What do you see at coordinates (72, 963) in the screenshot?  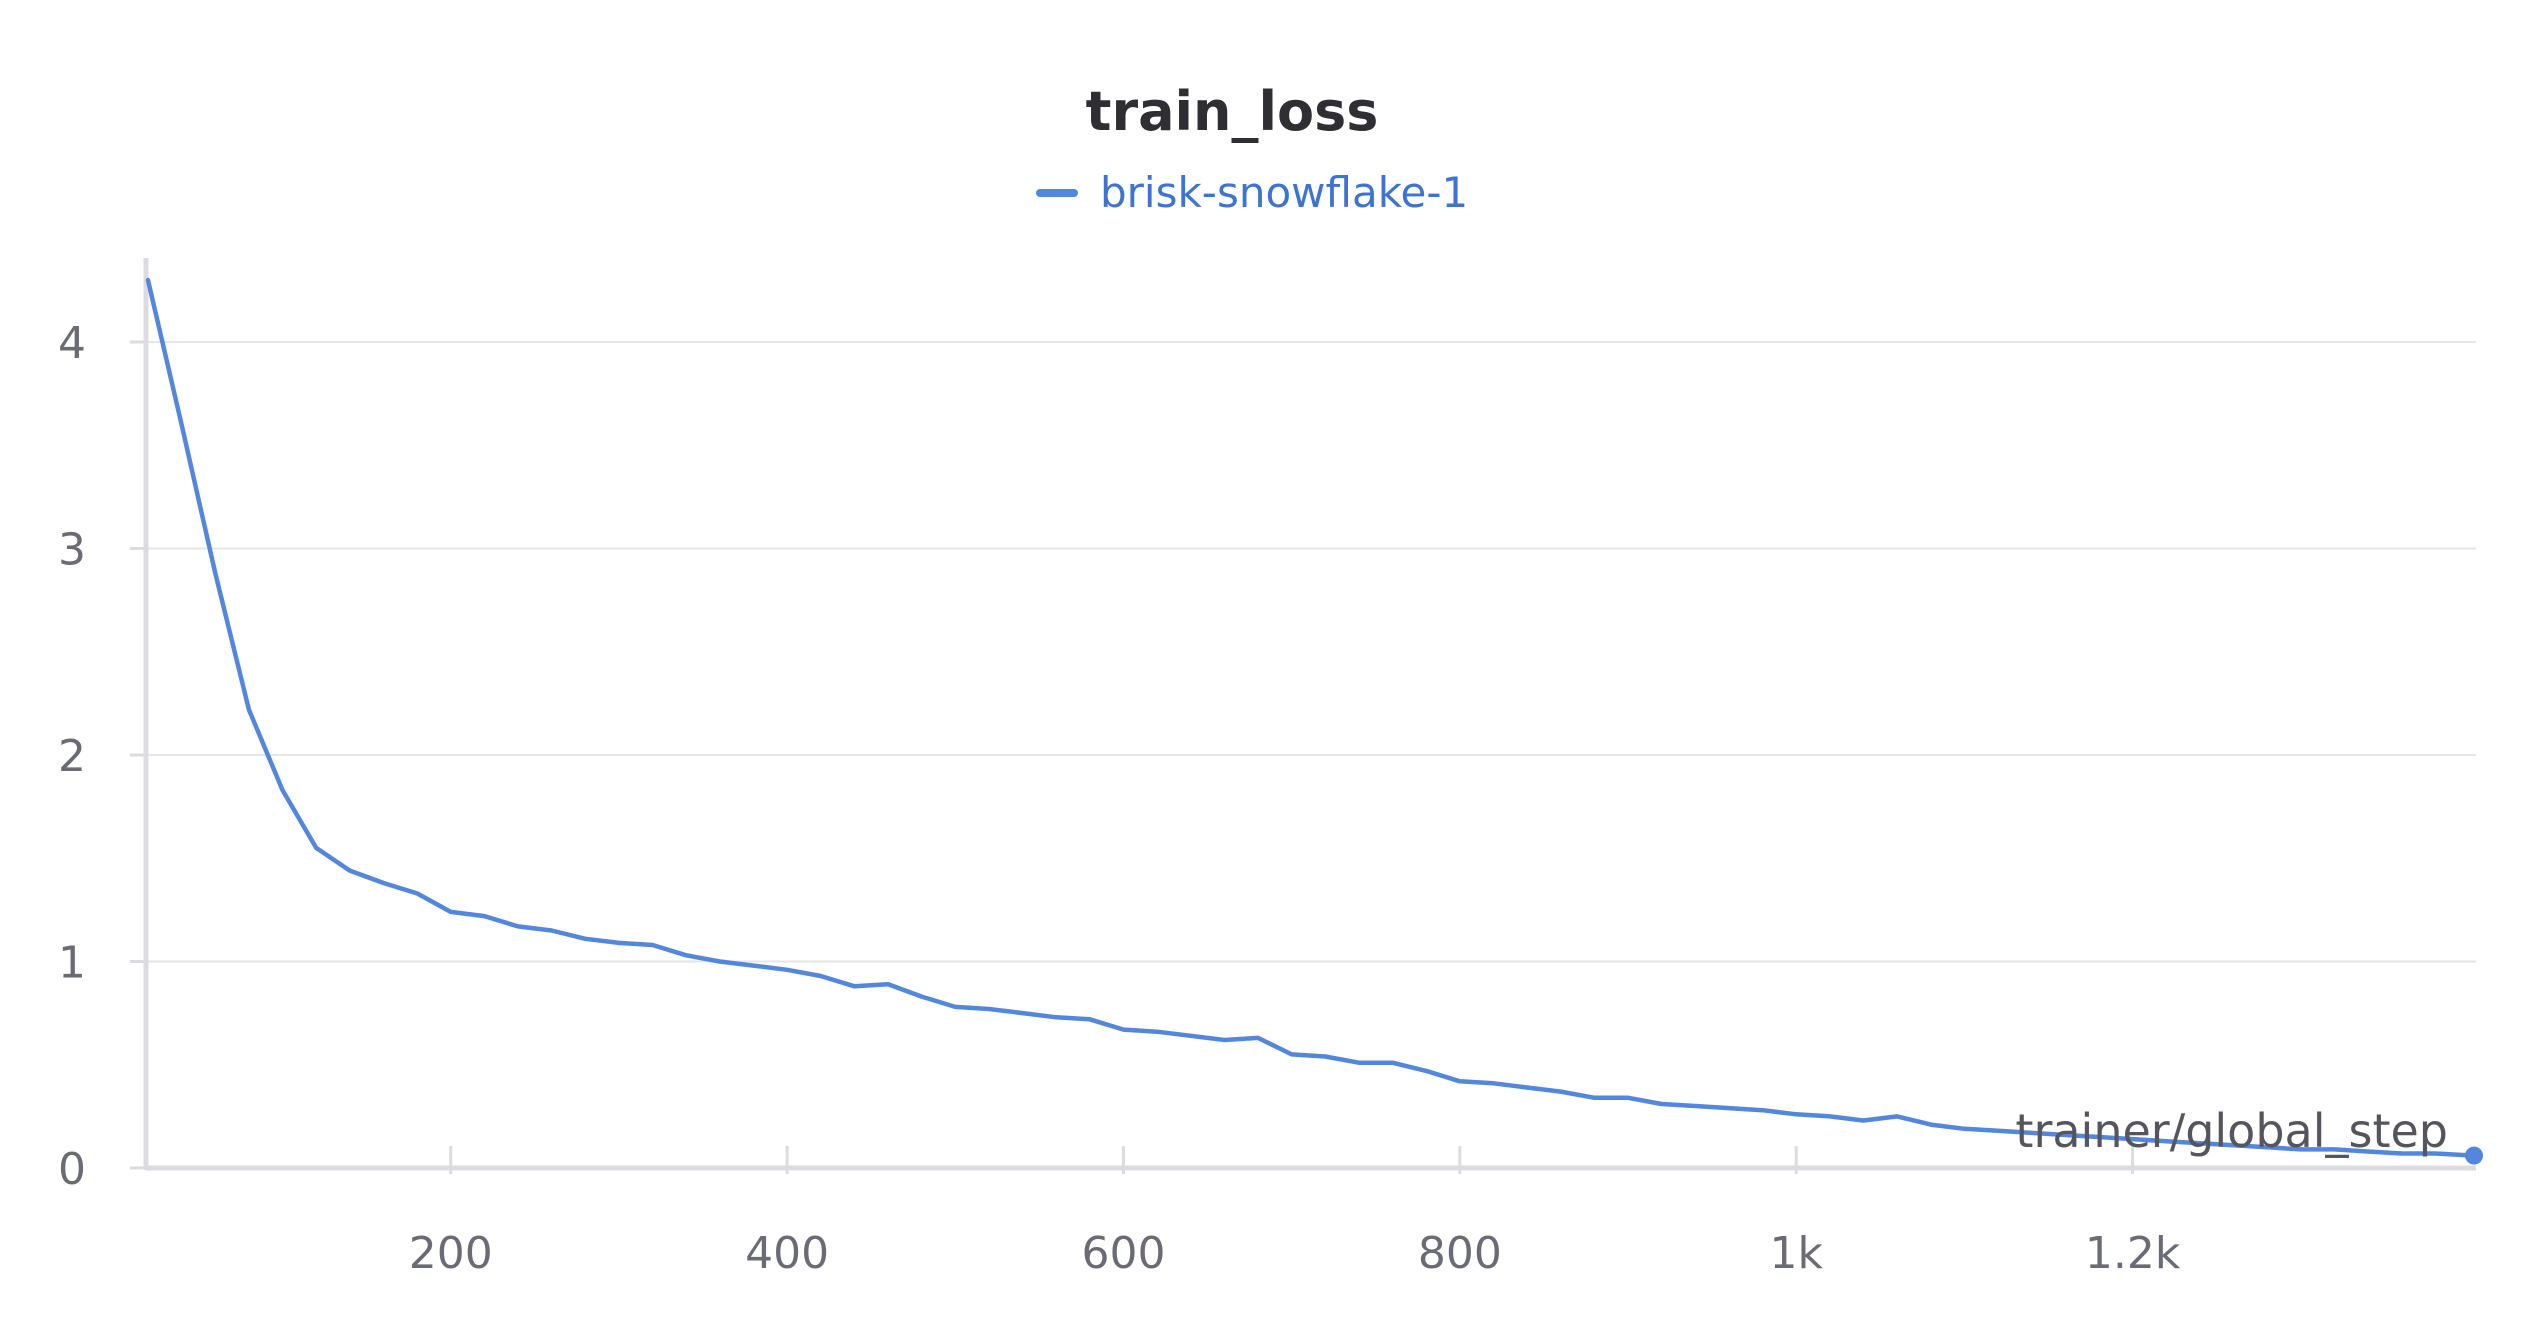 I see `y-tick-label: 1` at bounding box center [72, 963].